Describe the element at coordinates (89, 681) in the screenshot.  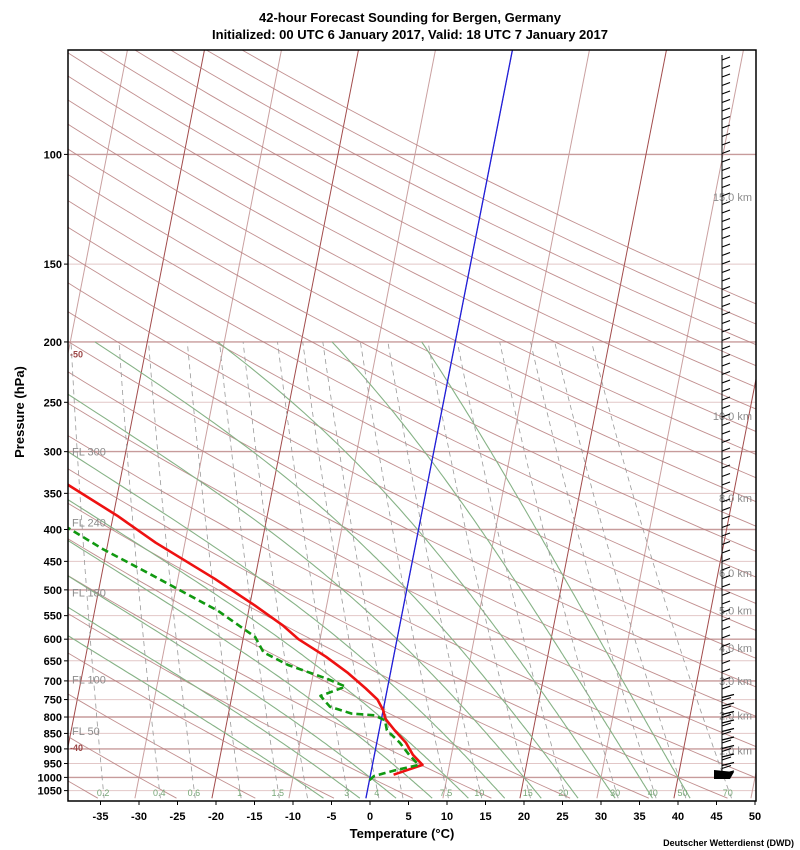
I see `flight-level-label: FL 100` at that location.